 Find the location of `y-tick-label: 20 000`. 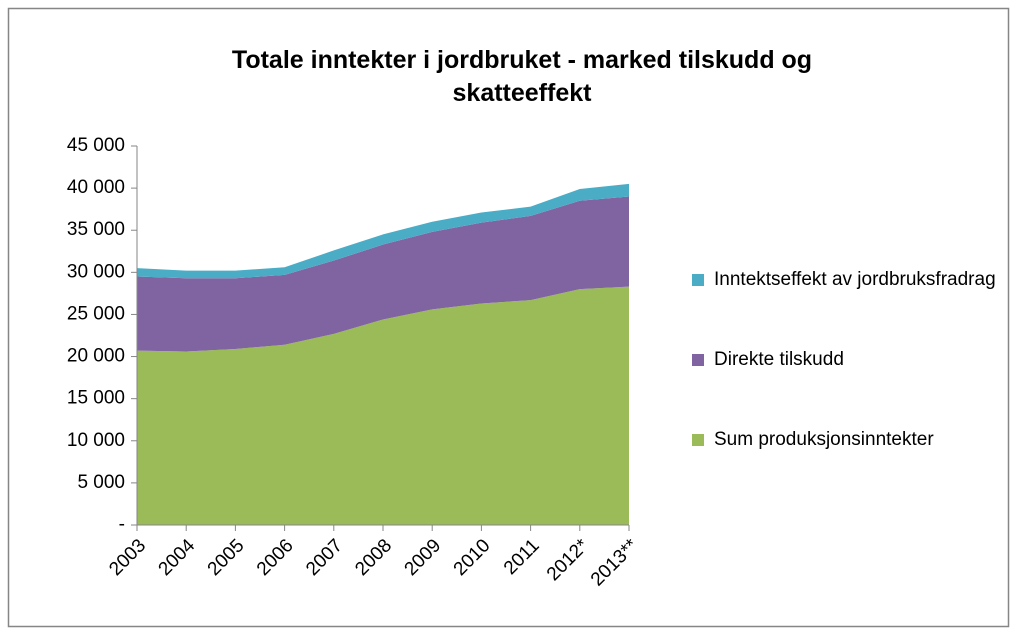

y-tick-label: 20 000 is located at coordinates (96, 356).